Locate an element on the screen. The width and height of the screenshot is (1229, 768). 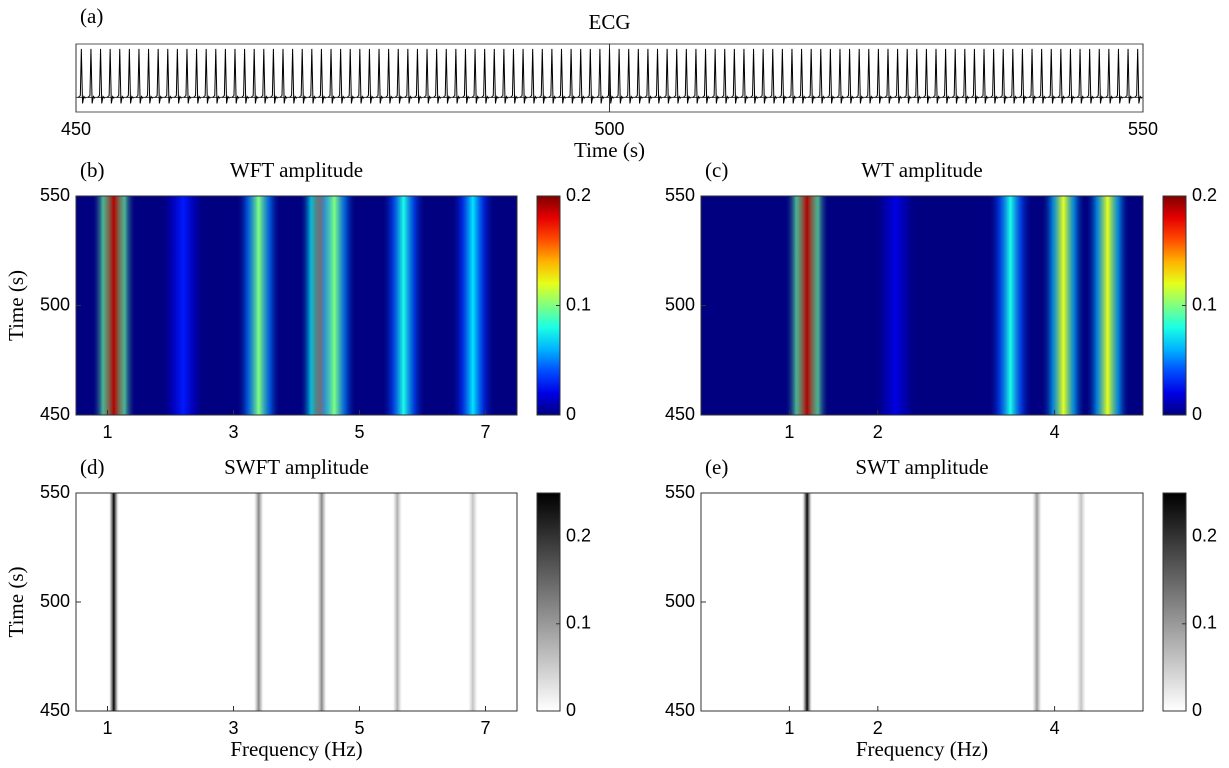
x-tick-label: 5 is located at coordinates (359, 432).